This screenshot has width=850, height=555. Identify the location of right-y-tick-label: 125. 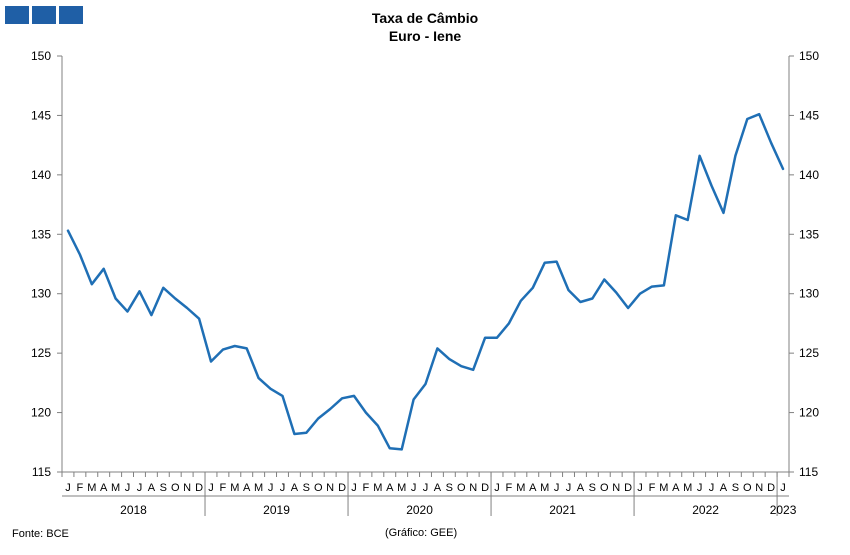
(809, 353).